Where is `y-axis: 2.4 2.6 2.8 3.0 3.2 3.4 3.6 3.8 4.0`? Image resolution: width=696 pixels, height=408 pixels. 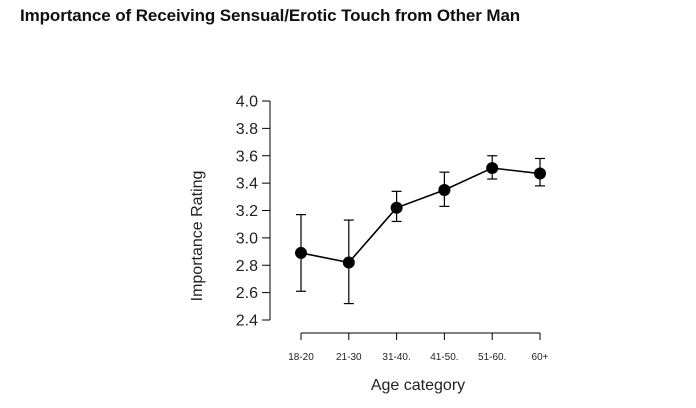
y-axis: 2.4 2.6 2.8 3.0 3.2 3.4 3.6 3.8 4.0 is located at coordinates (253, 212).